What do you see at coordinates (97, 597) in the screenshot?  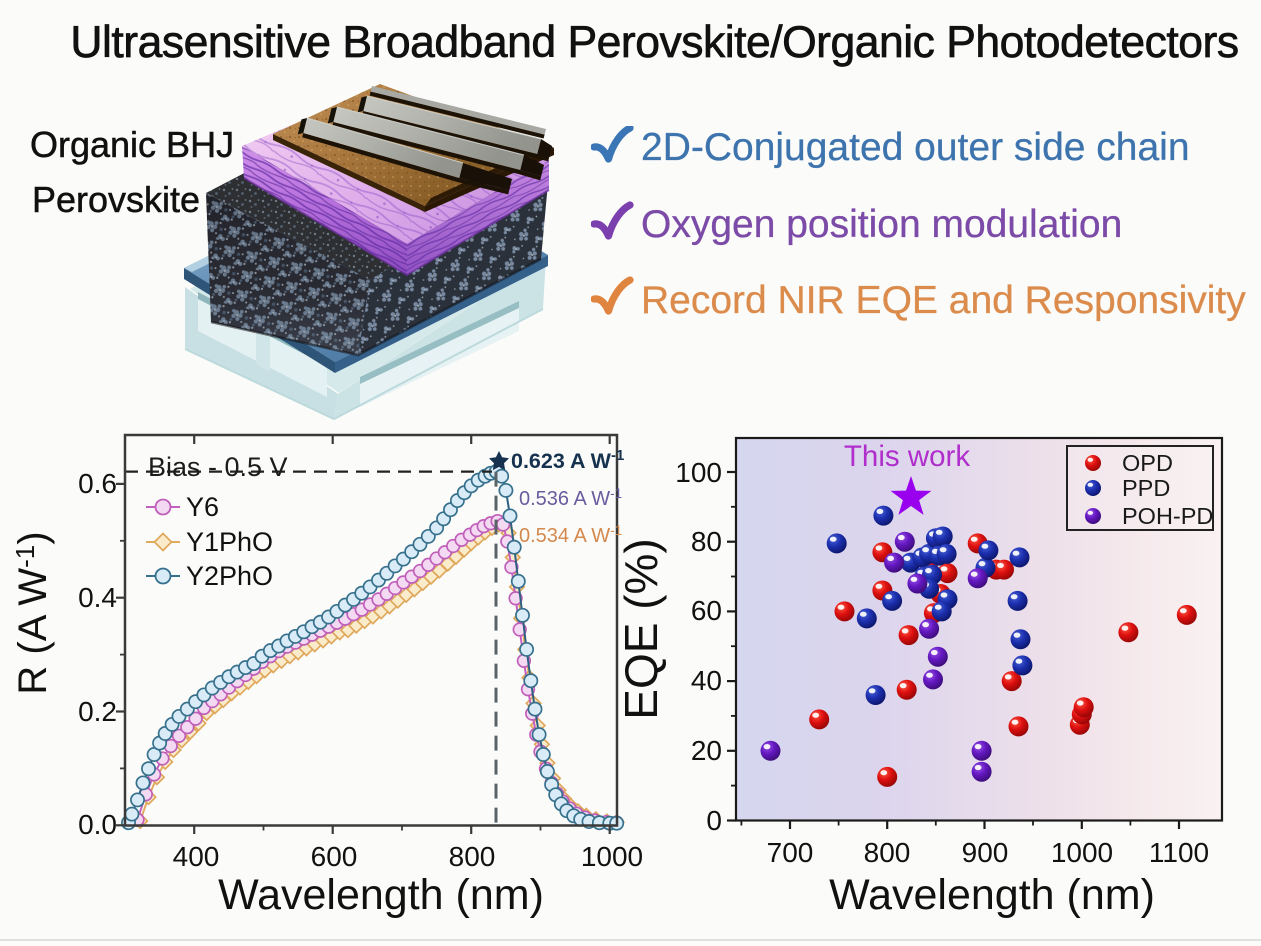 I see `svg-text: 0.4` at bounding box center [97, 597].